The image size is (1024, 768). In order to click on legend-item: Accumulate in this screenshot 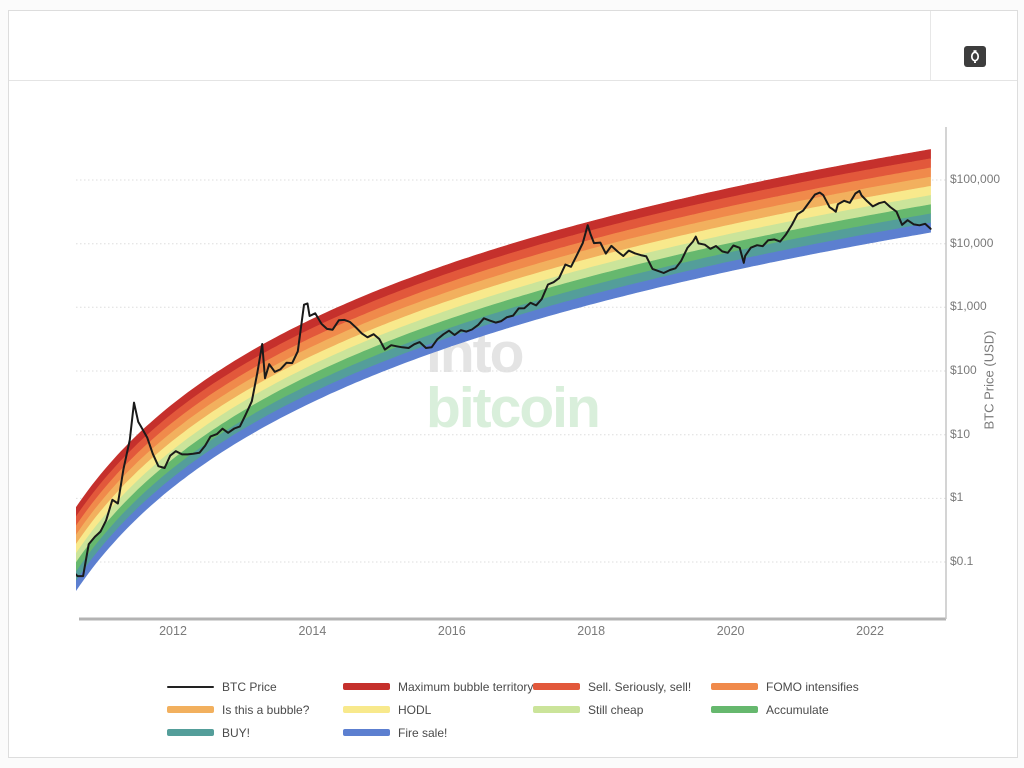, I will do `click(811, 709)`.